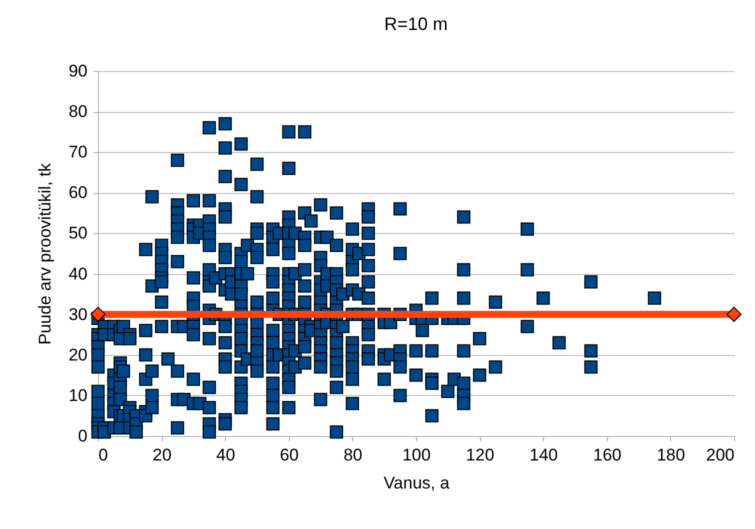 The width and height of the screenshot is (755, 529). What do you see at coordinates (78, 112) in the screenshot?
I see `y-tick-label: 80` at bounding box center [78, 112].